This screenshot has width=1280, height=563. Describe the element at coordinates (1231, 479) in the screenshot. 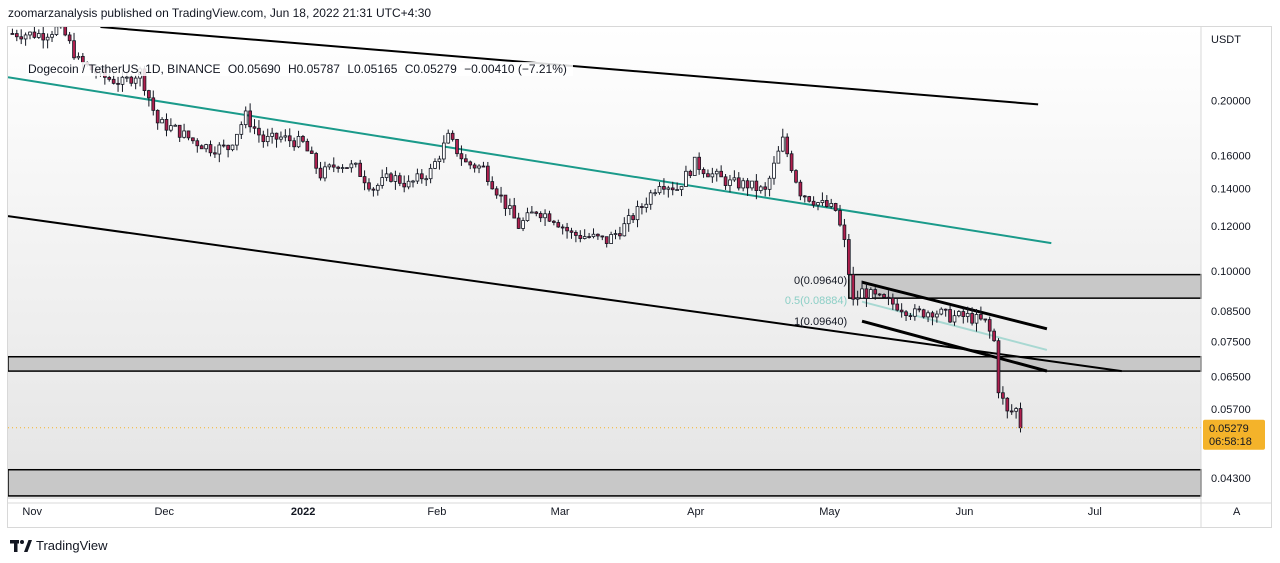

I see `price-tick-label: 0.04300` at that location.